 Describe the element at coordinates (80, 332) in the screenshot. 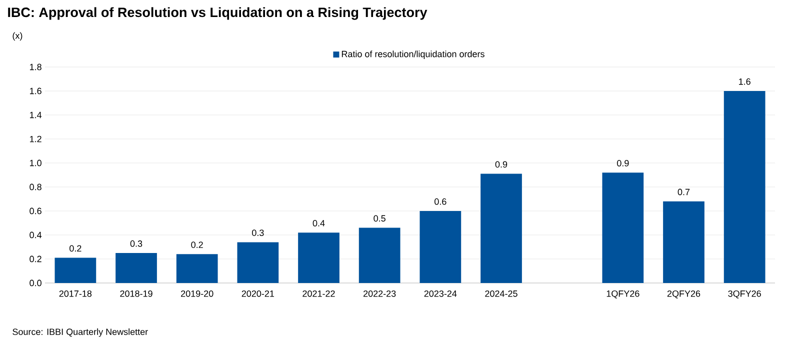

I see `source-note: Source: IBBI Quarterly Newsletter` at that location.